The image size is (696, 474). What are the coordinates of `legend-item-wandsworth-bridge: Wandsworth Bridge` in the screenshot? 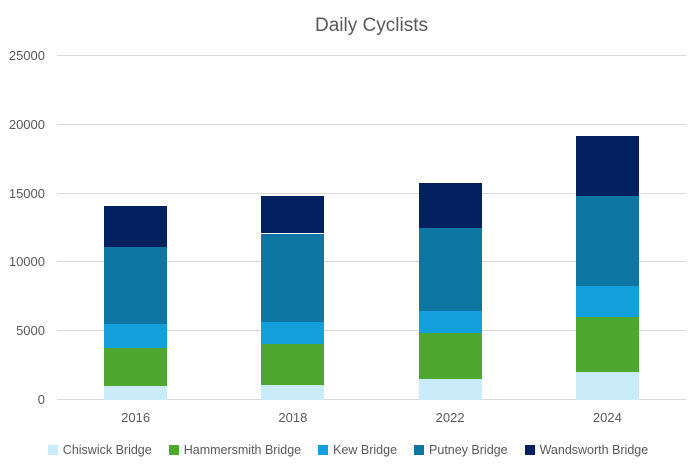 It's located at (586, 450).